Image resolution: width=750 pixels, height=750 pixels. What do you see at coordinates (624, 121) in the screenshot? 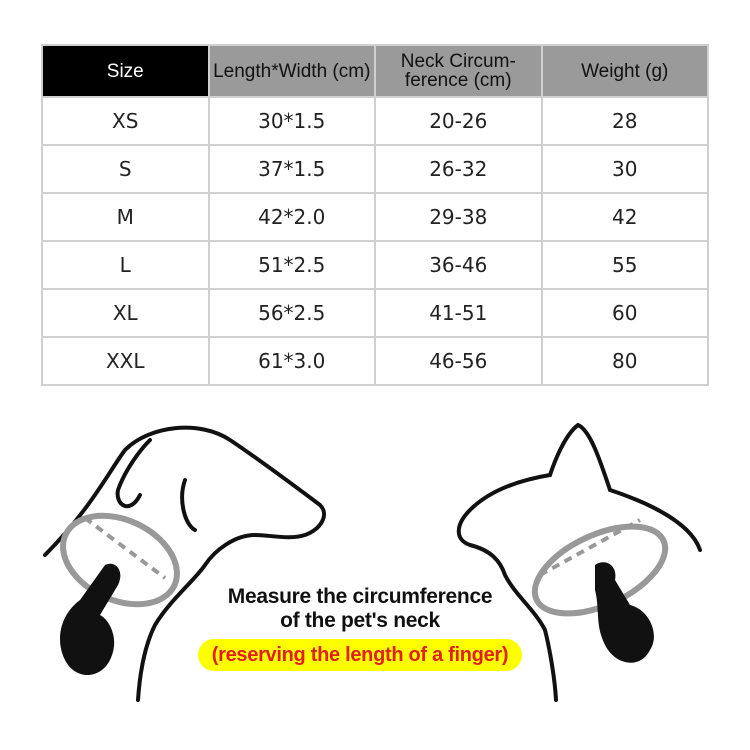
I see `cell-weight: 28` at bounding box center [624, 121].